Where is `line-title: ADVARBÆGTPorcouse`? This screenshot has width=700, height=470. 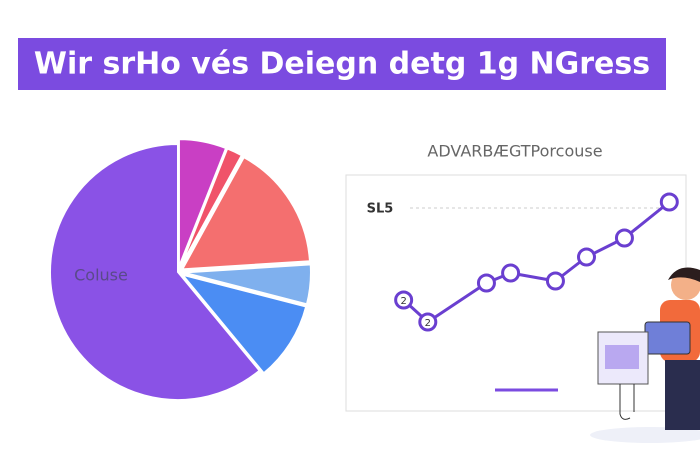
line-title: ADVARBÆGTPorcouse is located at coordinates (514, 151).